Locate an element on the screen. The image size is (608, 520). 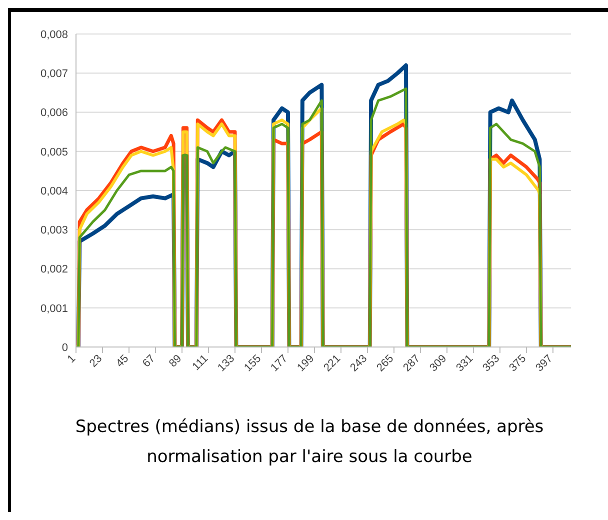
y-tick-label: 0,001 is located at coordinates (54, 308).